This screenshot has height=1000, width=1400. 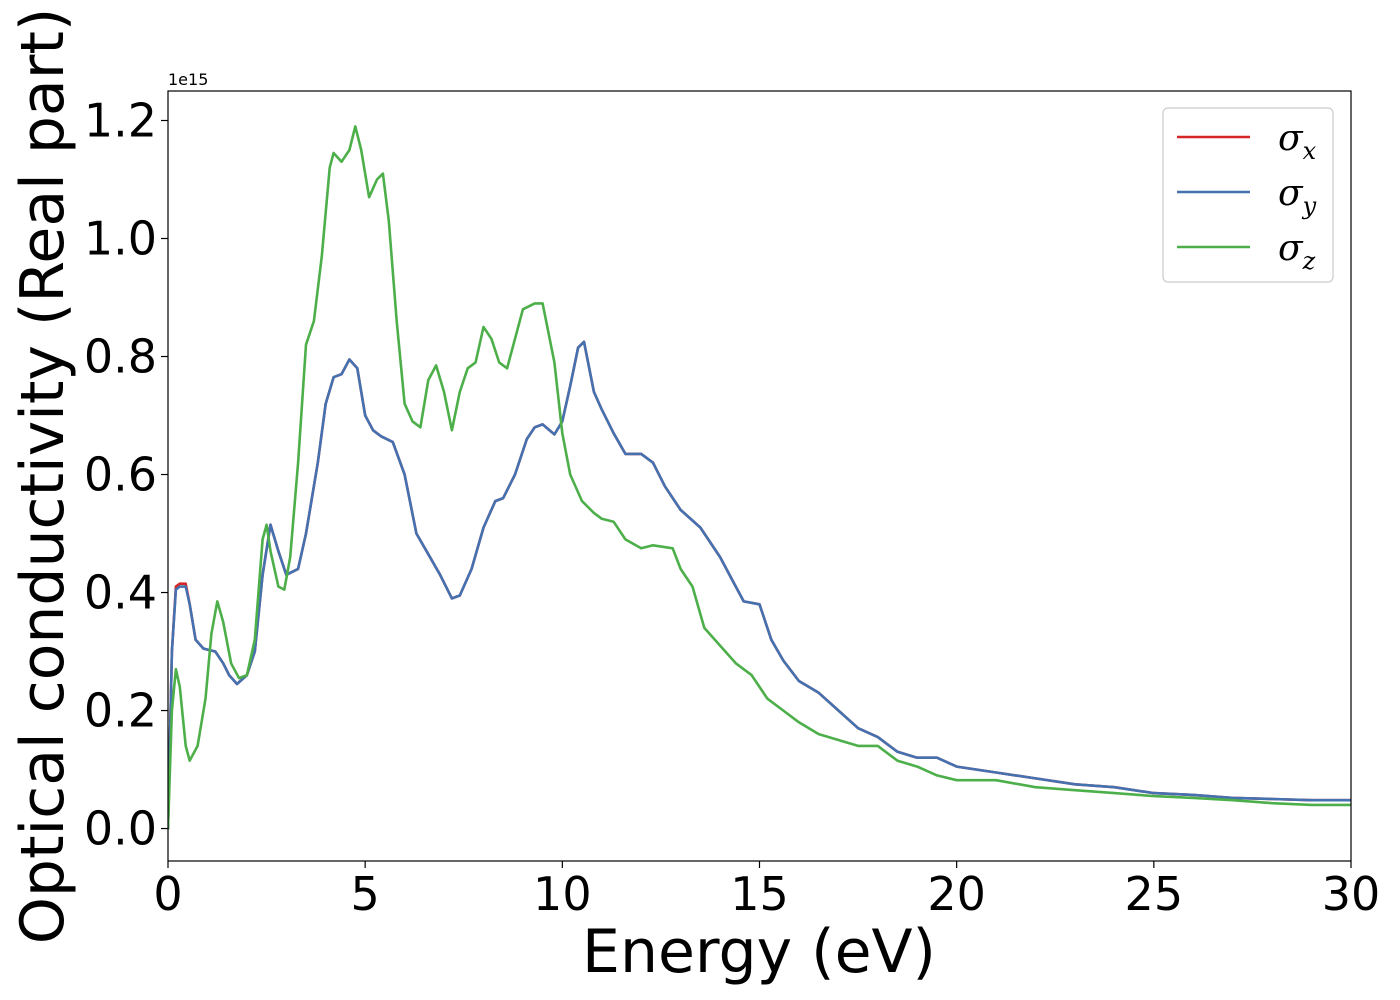 I want to click on x-tick-label: 20, so click(x=956, y=894).